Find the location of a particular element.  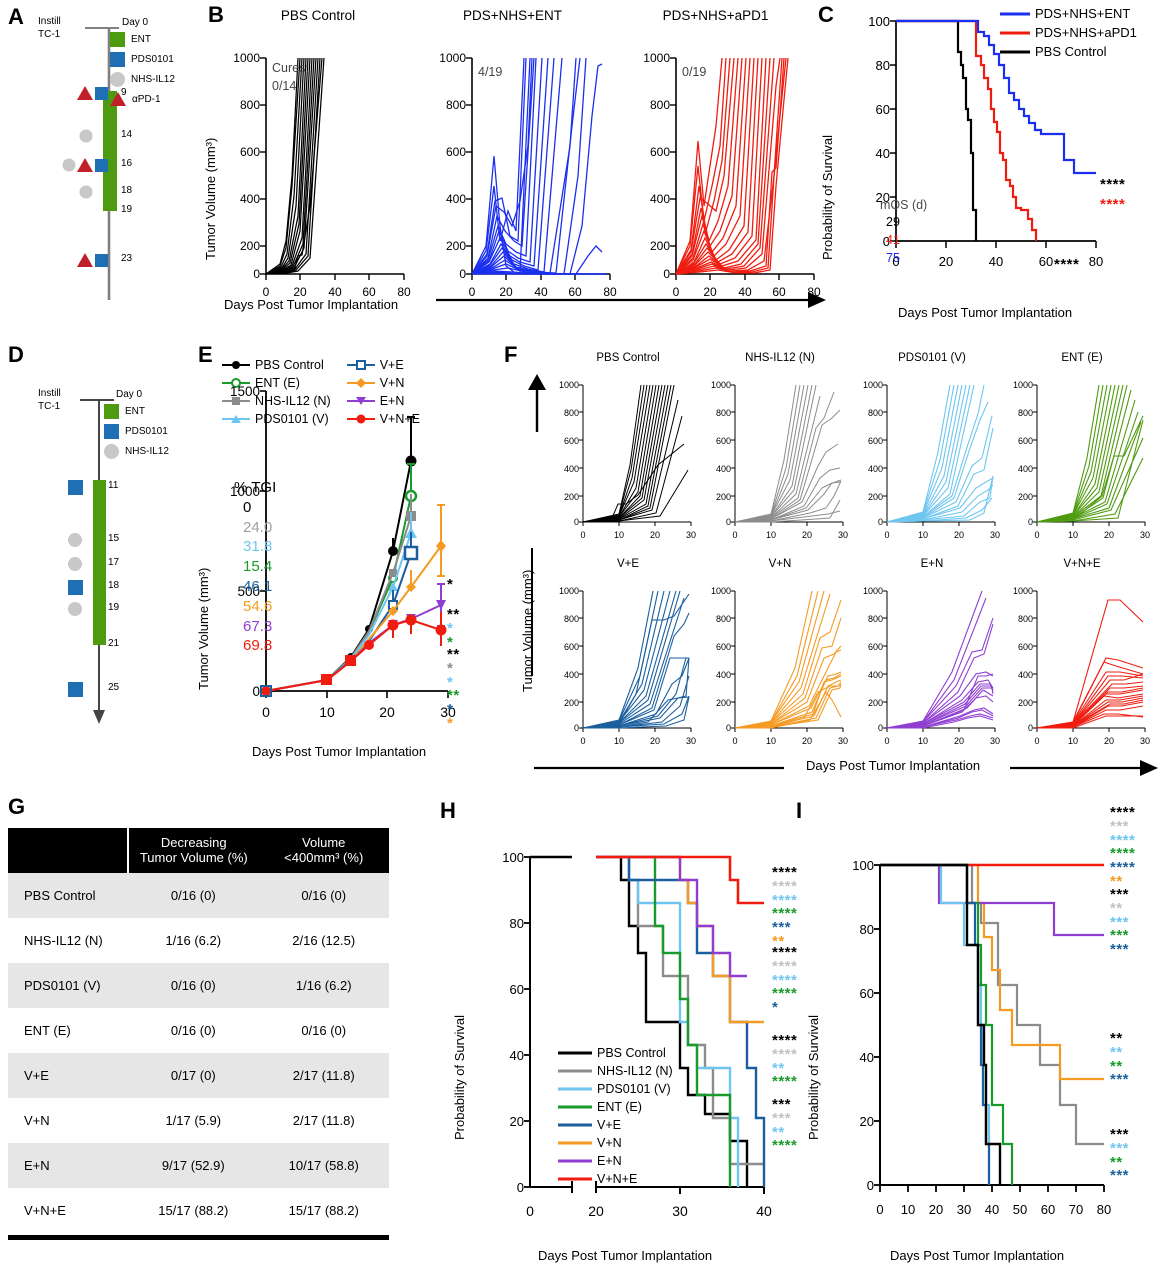

row-under400-6: 10/17 (58.8) is located at coordinates (323, 1165).